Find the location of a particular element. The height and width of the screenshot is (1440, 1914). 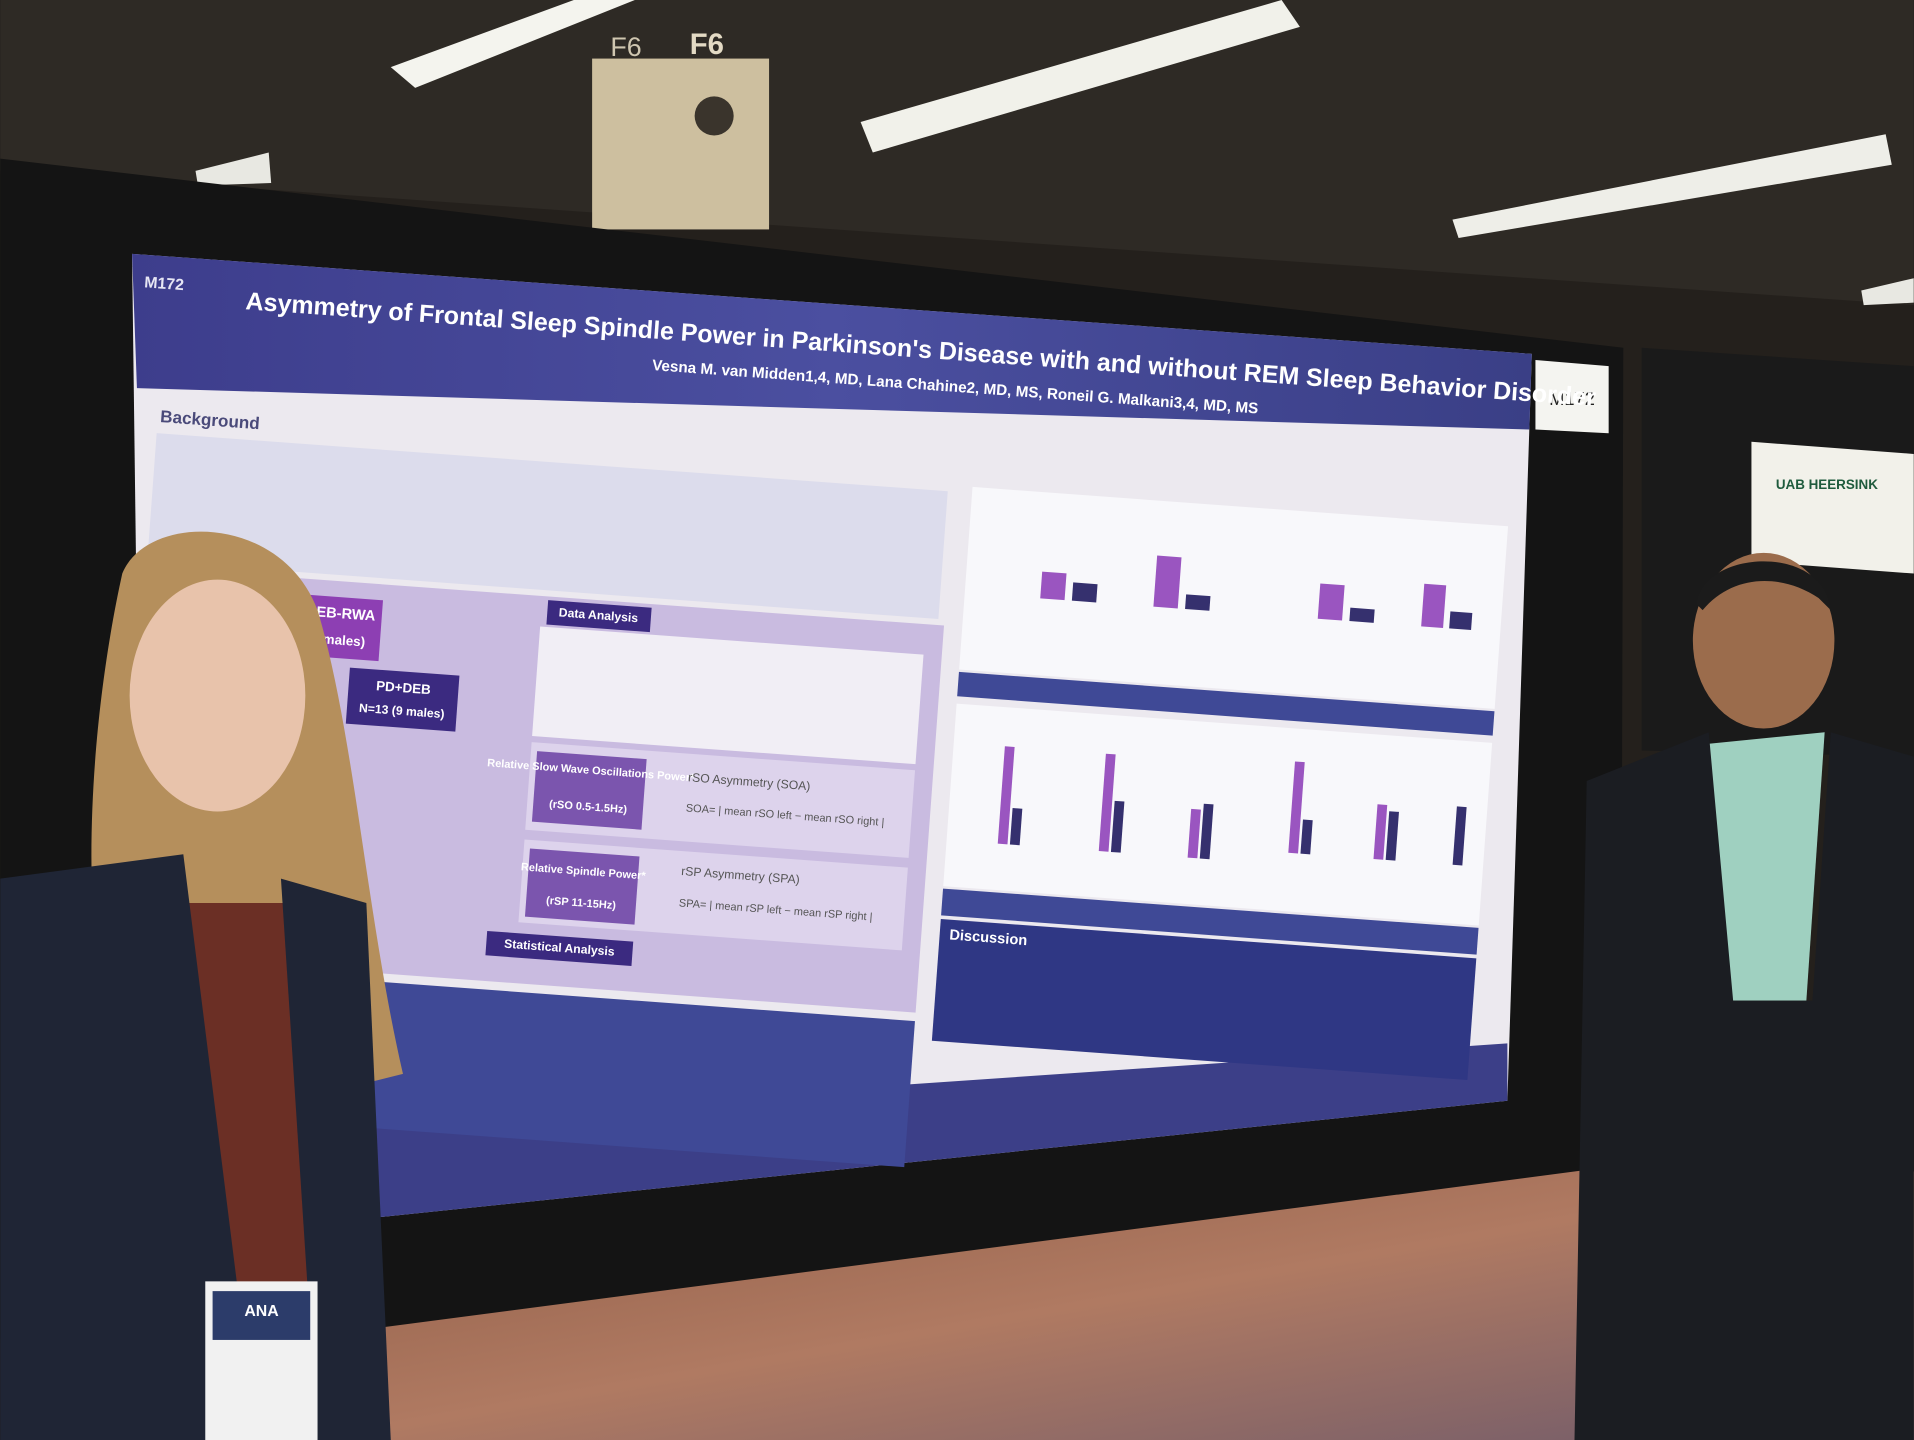

neighbor-poster is located at coordinates (1832, 507).